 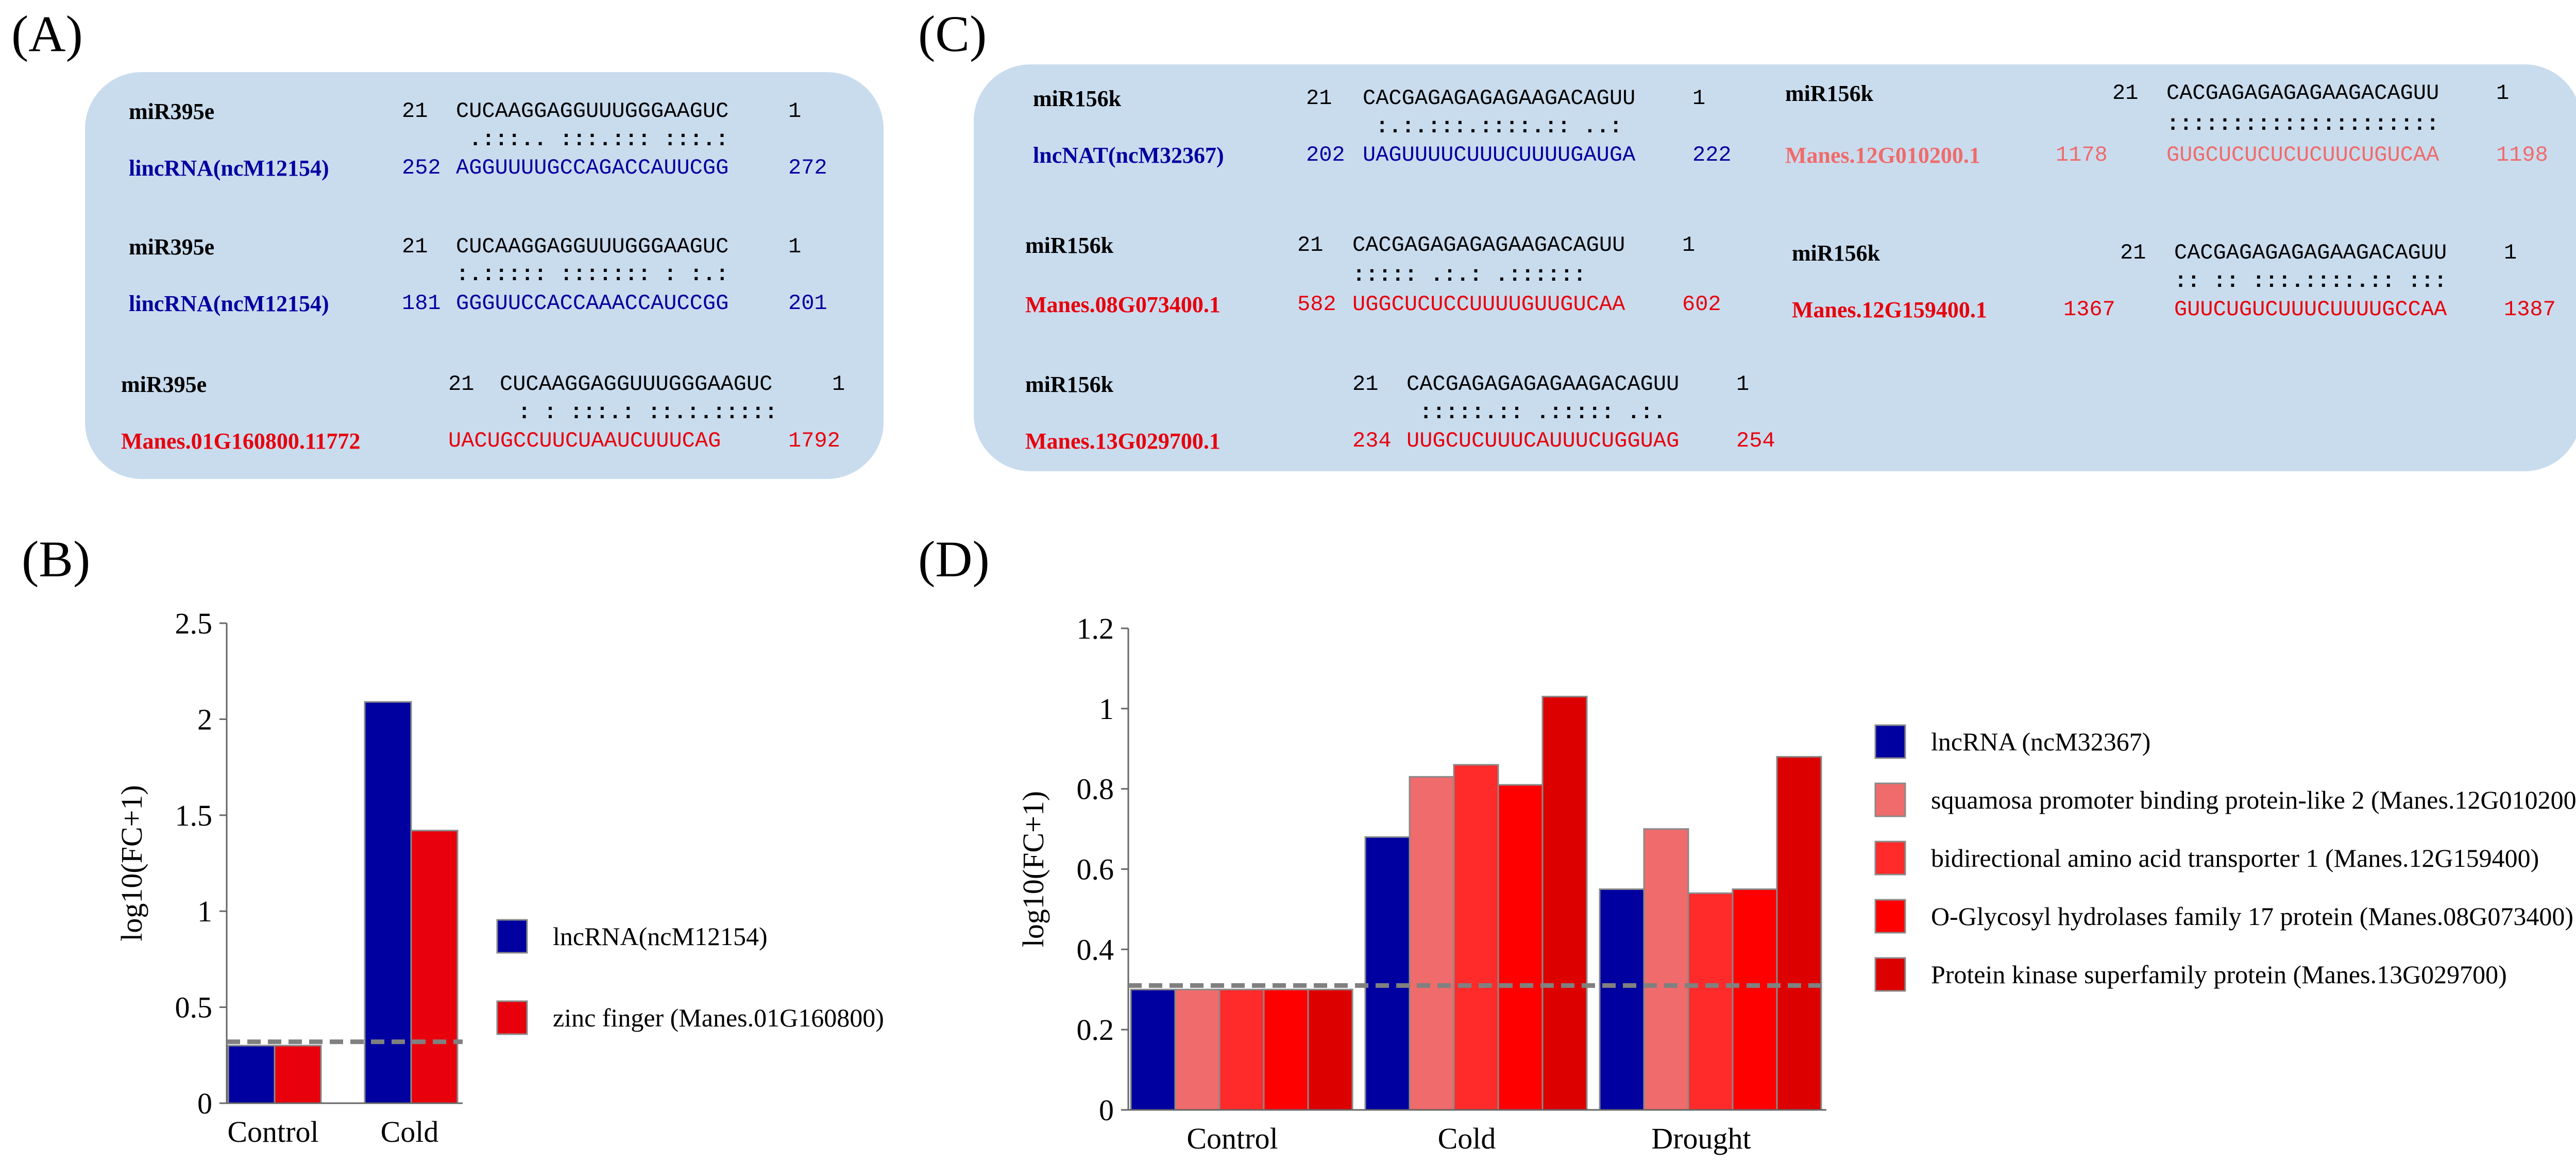 What do you see at coordinates (1542, 412) in the screenshot?
I see `match-line: :::::.:: .::::: .:.` at bounding box center [1542, 412].